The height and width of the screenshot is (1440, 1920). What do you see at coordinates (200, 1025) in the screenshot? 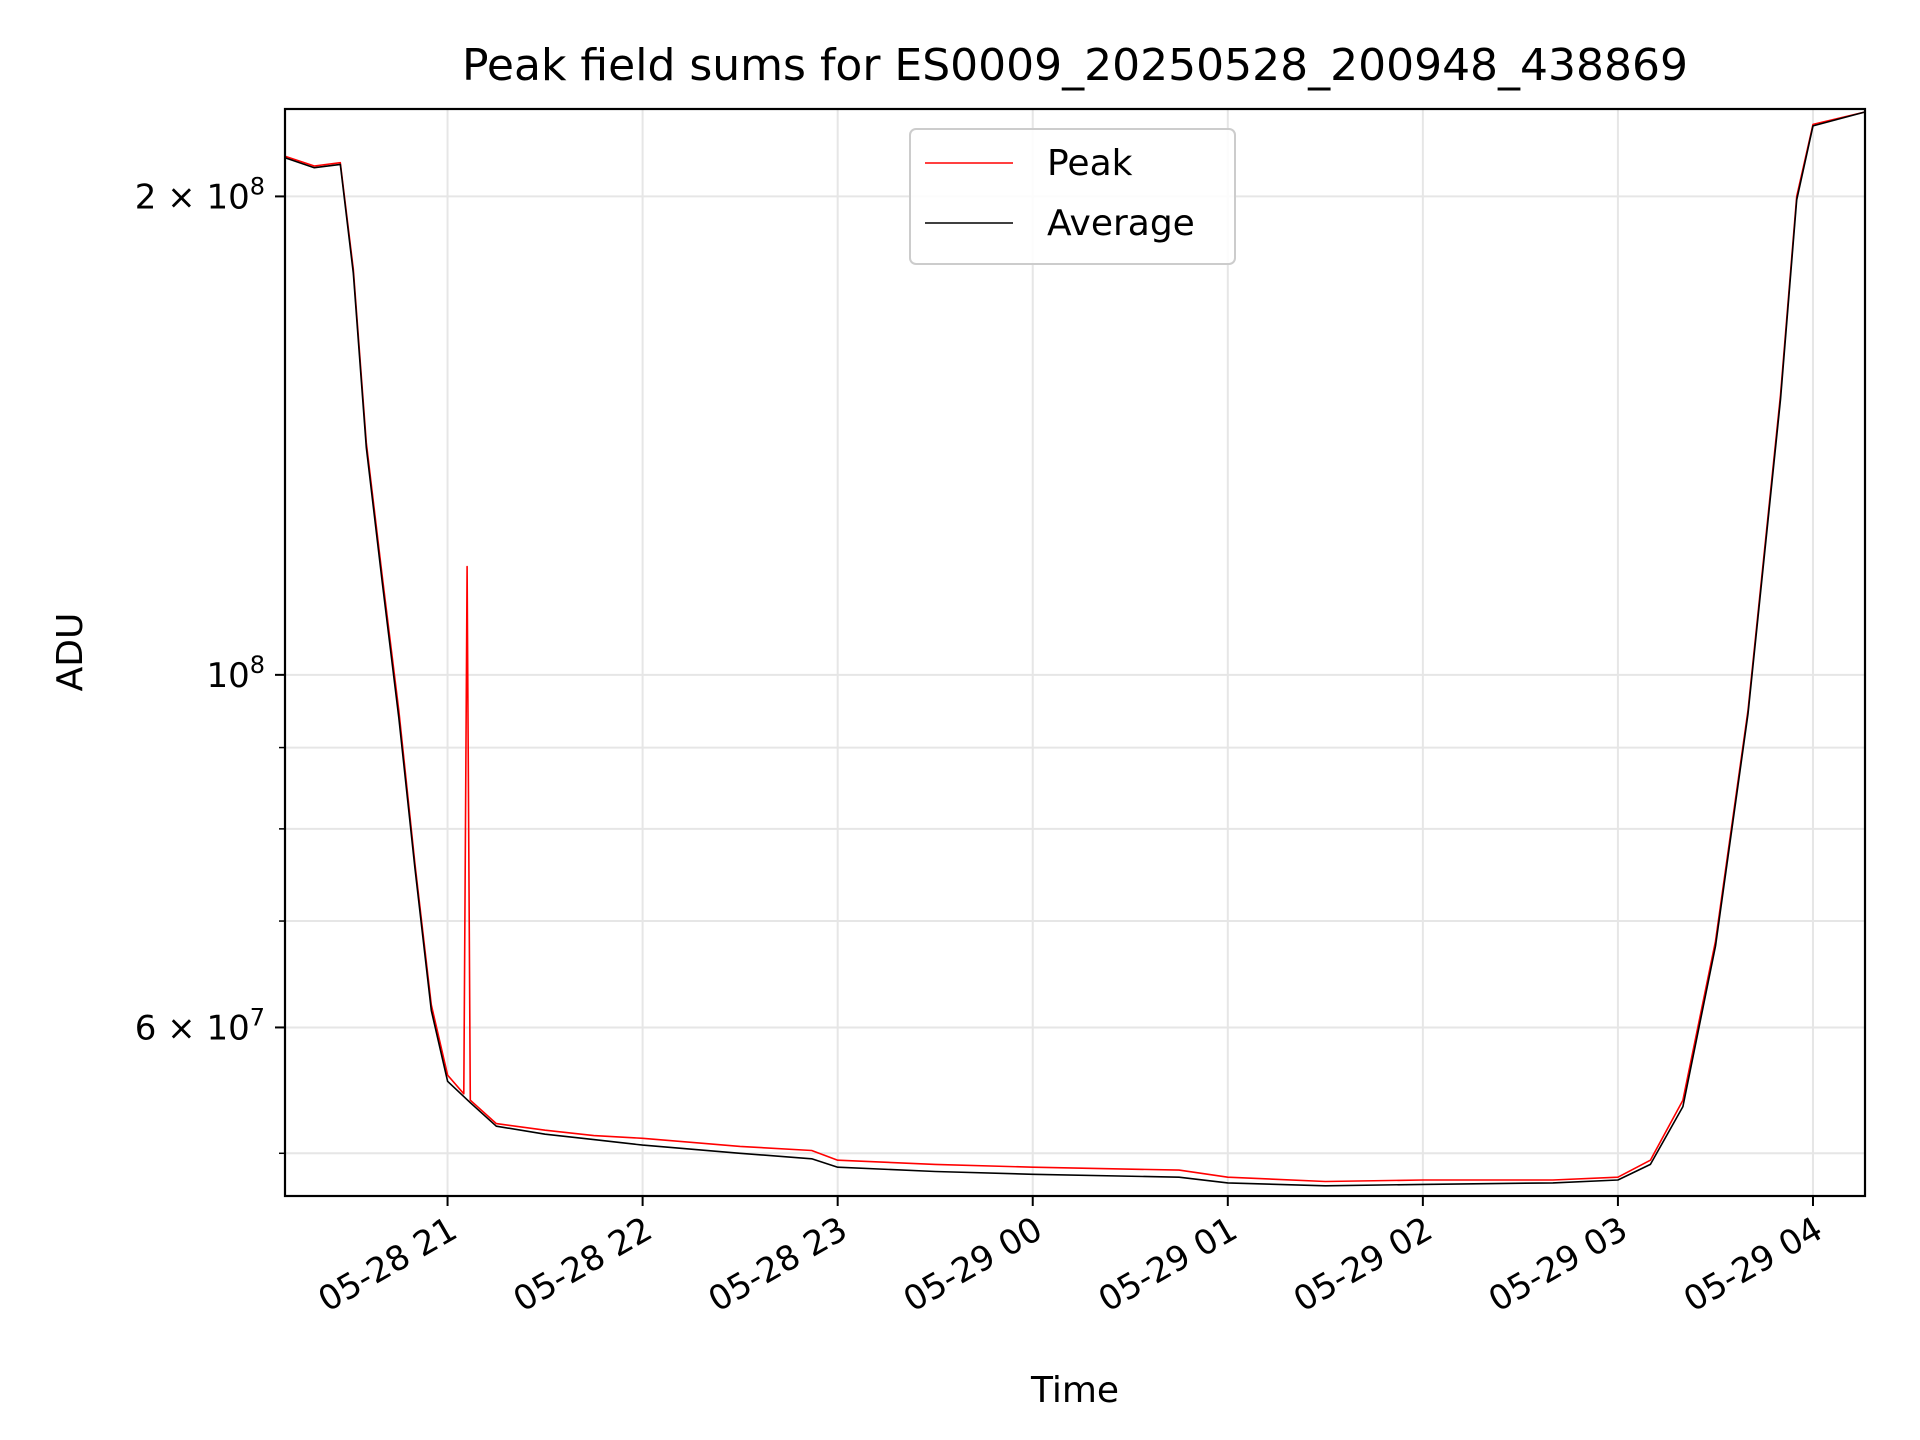
I see `y-tick-label: 6 × 107` at bounding box center [200, 1025].